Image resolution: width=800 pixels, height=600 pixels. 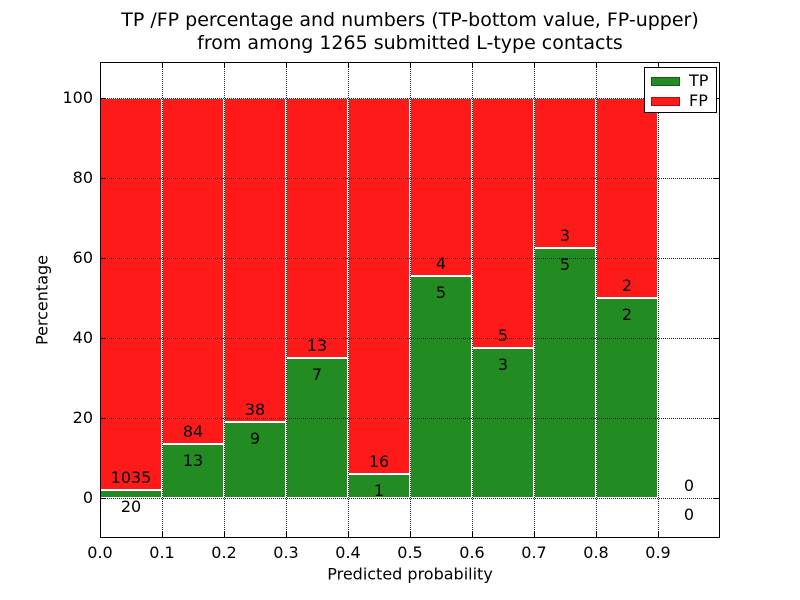 What do you see at coordinates (689, 485) in the screenshot?
I see `fp-count-label: 0` at bounding box center [689, 485].